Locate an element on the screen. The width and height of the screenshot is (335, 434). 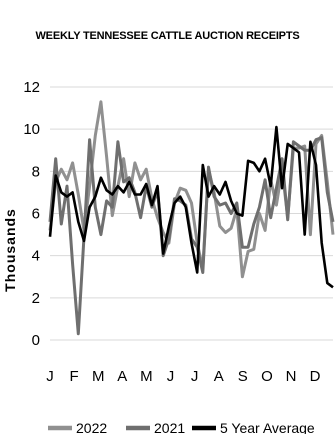
y-tick-label: 8 is located at coordinates (36, 171).